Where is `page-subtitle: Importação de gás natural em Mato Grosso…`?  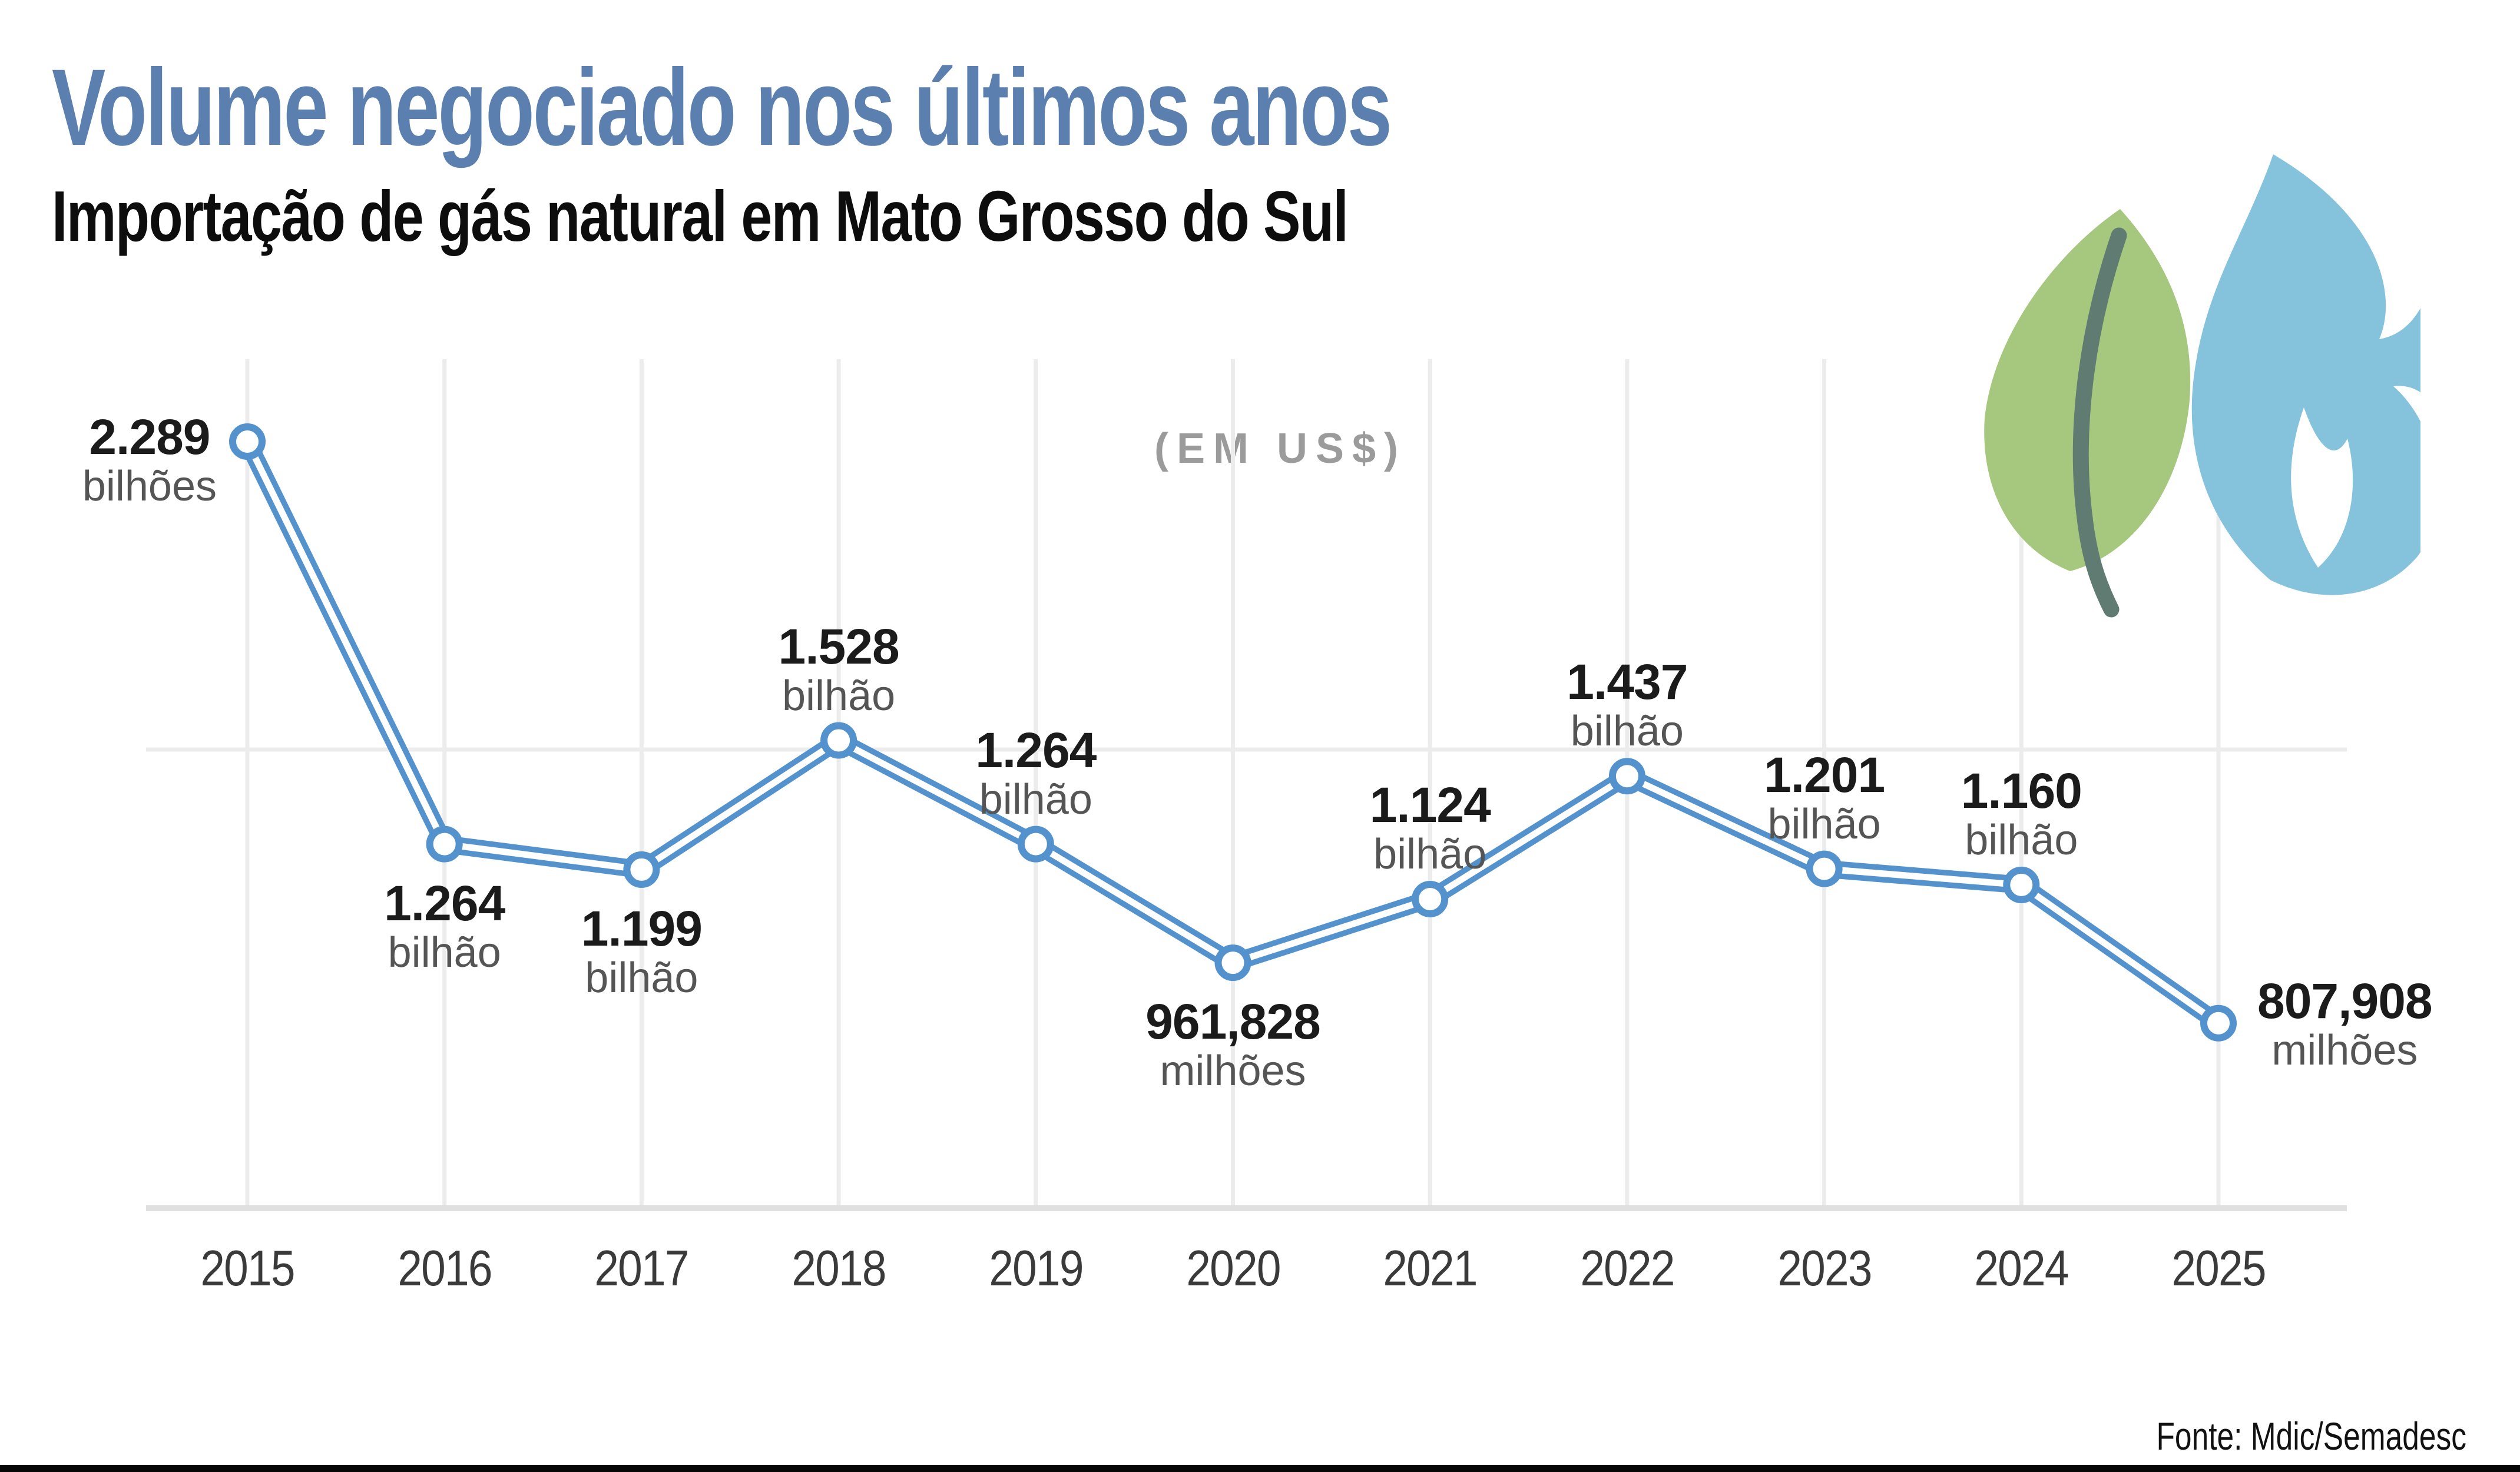 page-subtitle: Importação de gás natural em Mato Grosso… is located at coordinates (700, 216).